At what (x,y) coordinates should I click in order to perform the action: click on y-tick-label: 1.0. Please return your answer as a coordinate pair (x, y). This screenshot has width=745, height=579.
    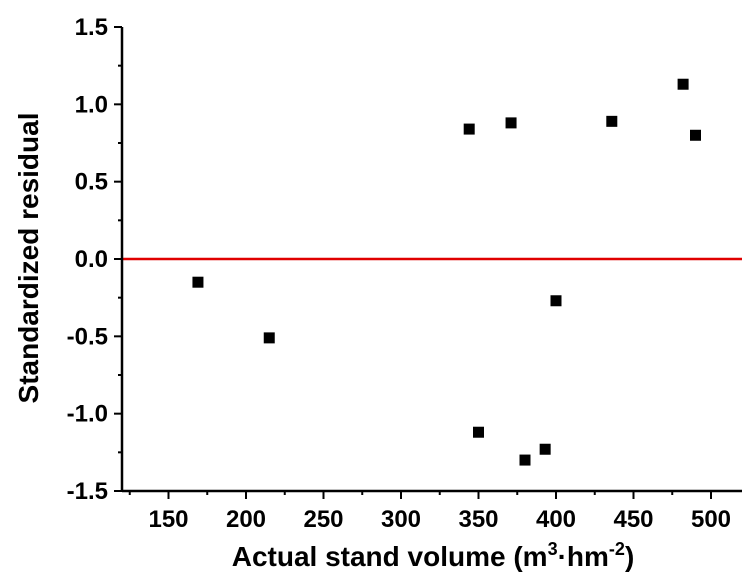
    Looking at the image, I should click on (91, 104).